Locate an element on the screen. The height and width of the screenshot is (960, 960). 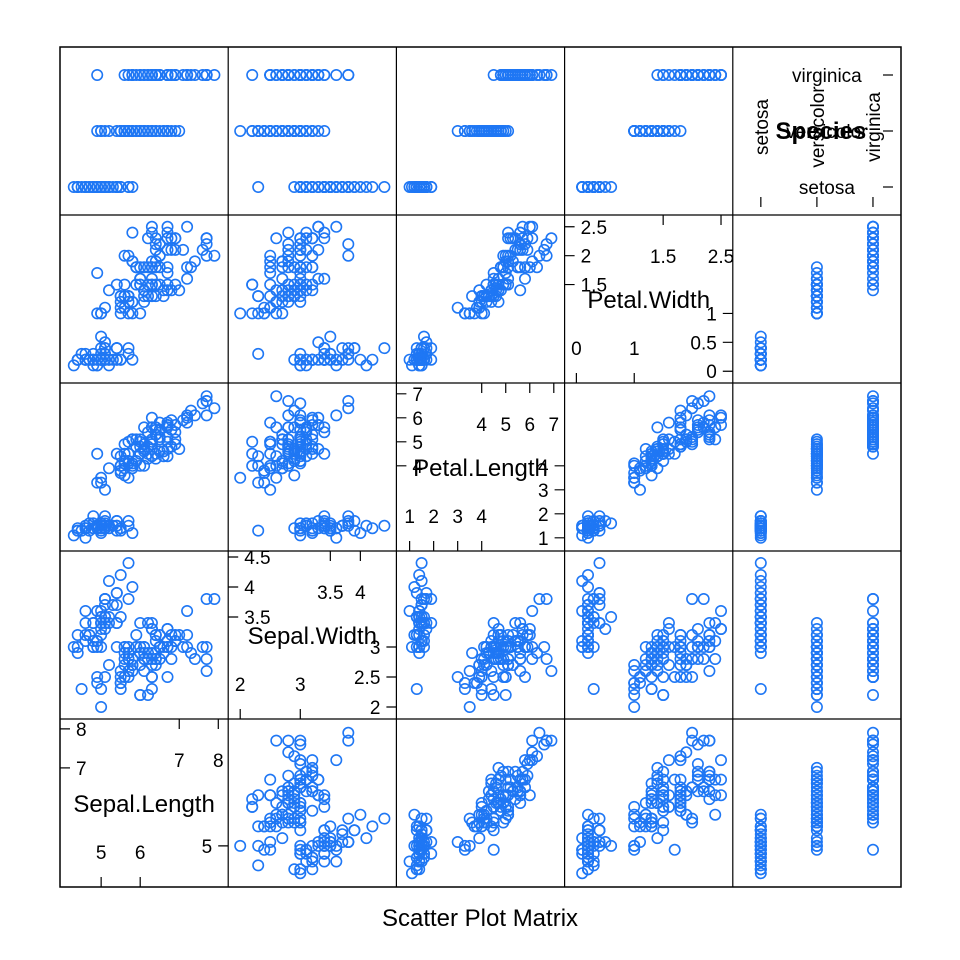
tick-label: 2.5 is located at coordinates (721, 257).